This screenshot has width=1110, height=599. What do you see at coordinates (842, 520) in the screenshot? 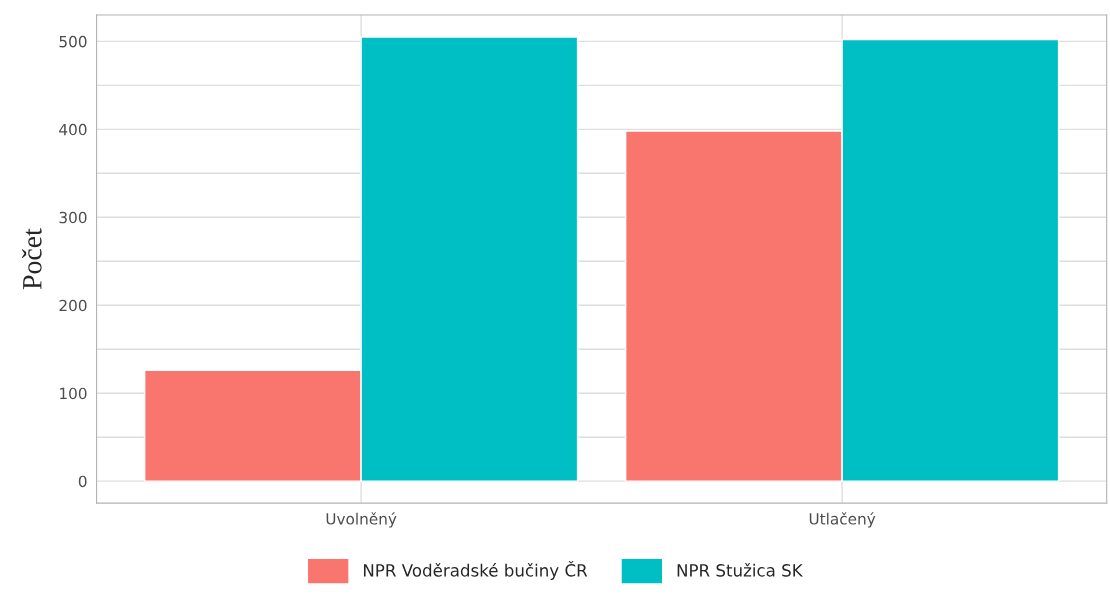
I see `x-tick-label: Utlačený` at bounding box center [842, 520].